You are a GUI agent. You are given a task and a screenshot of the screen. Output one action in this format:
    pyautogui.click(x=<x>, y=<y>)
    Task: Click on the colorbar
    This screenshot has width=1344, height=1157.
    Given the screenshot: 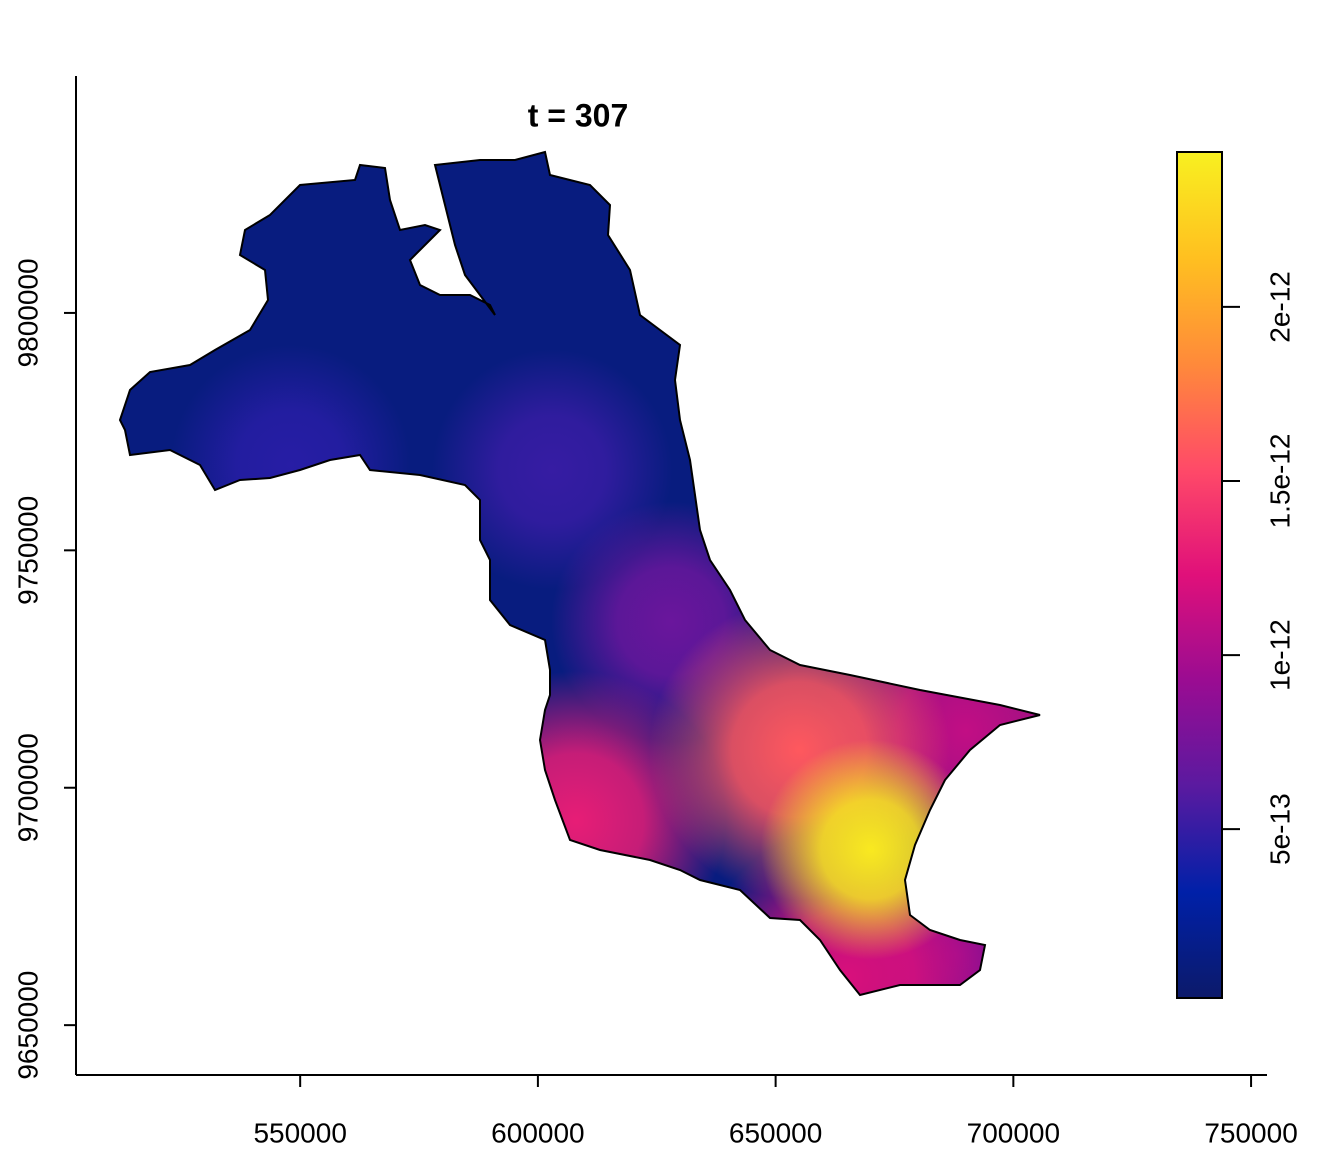 What is the action you would take?
    pyautogui.click(x=1199, y=575)
    